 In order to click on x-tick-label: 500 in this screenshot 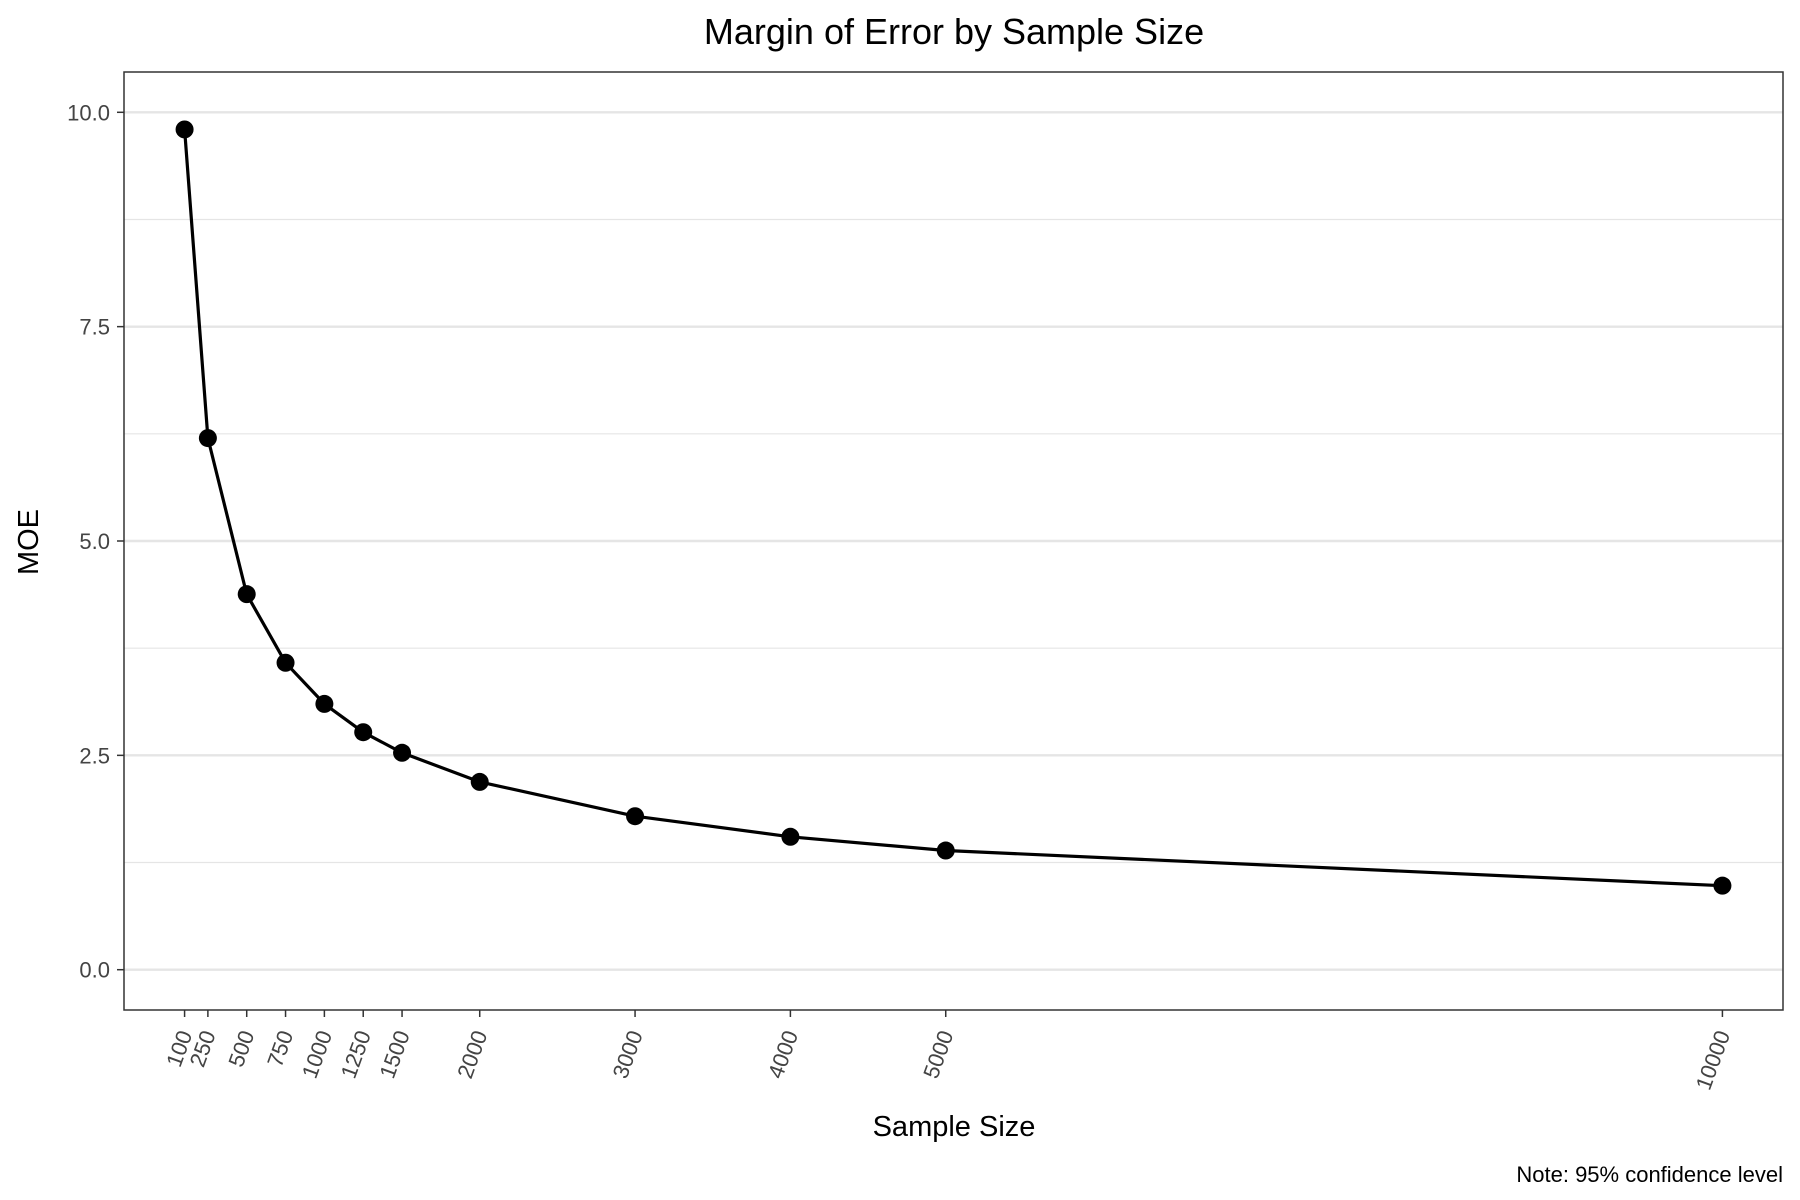, I will do `click(241, 1048)`.